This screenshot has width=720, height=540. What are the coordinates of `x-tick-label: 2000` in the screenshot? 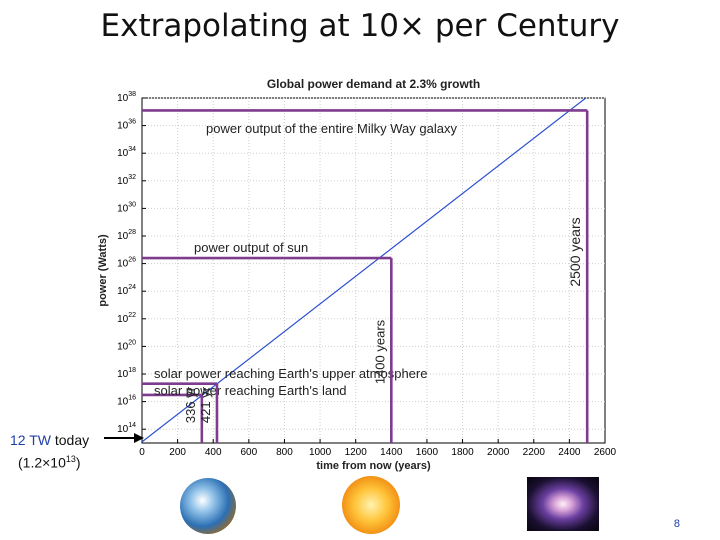 It's located at (498, 452).